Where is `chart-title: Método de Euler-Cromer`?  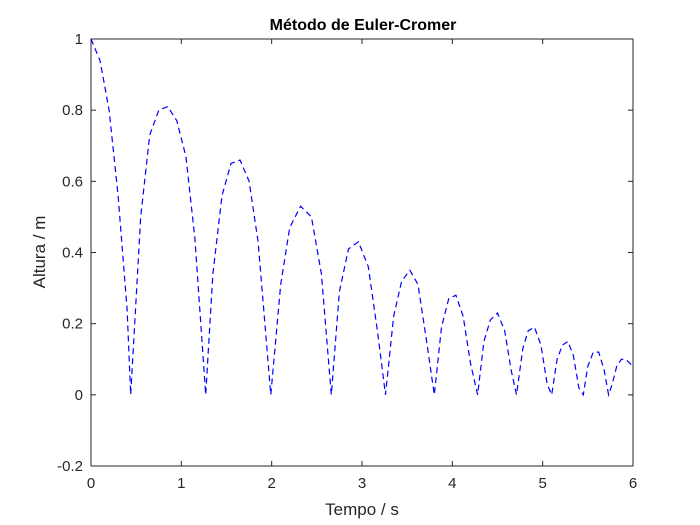
chart-title: Método de Euler-Cromer is located at coordinates (363, 25).